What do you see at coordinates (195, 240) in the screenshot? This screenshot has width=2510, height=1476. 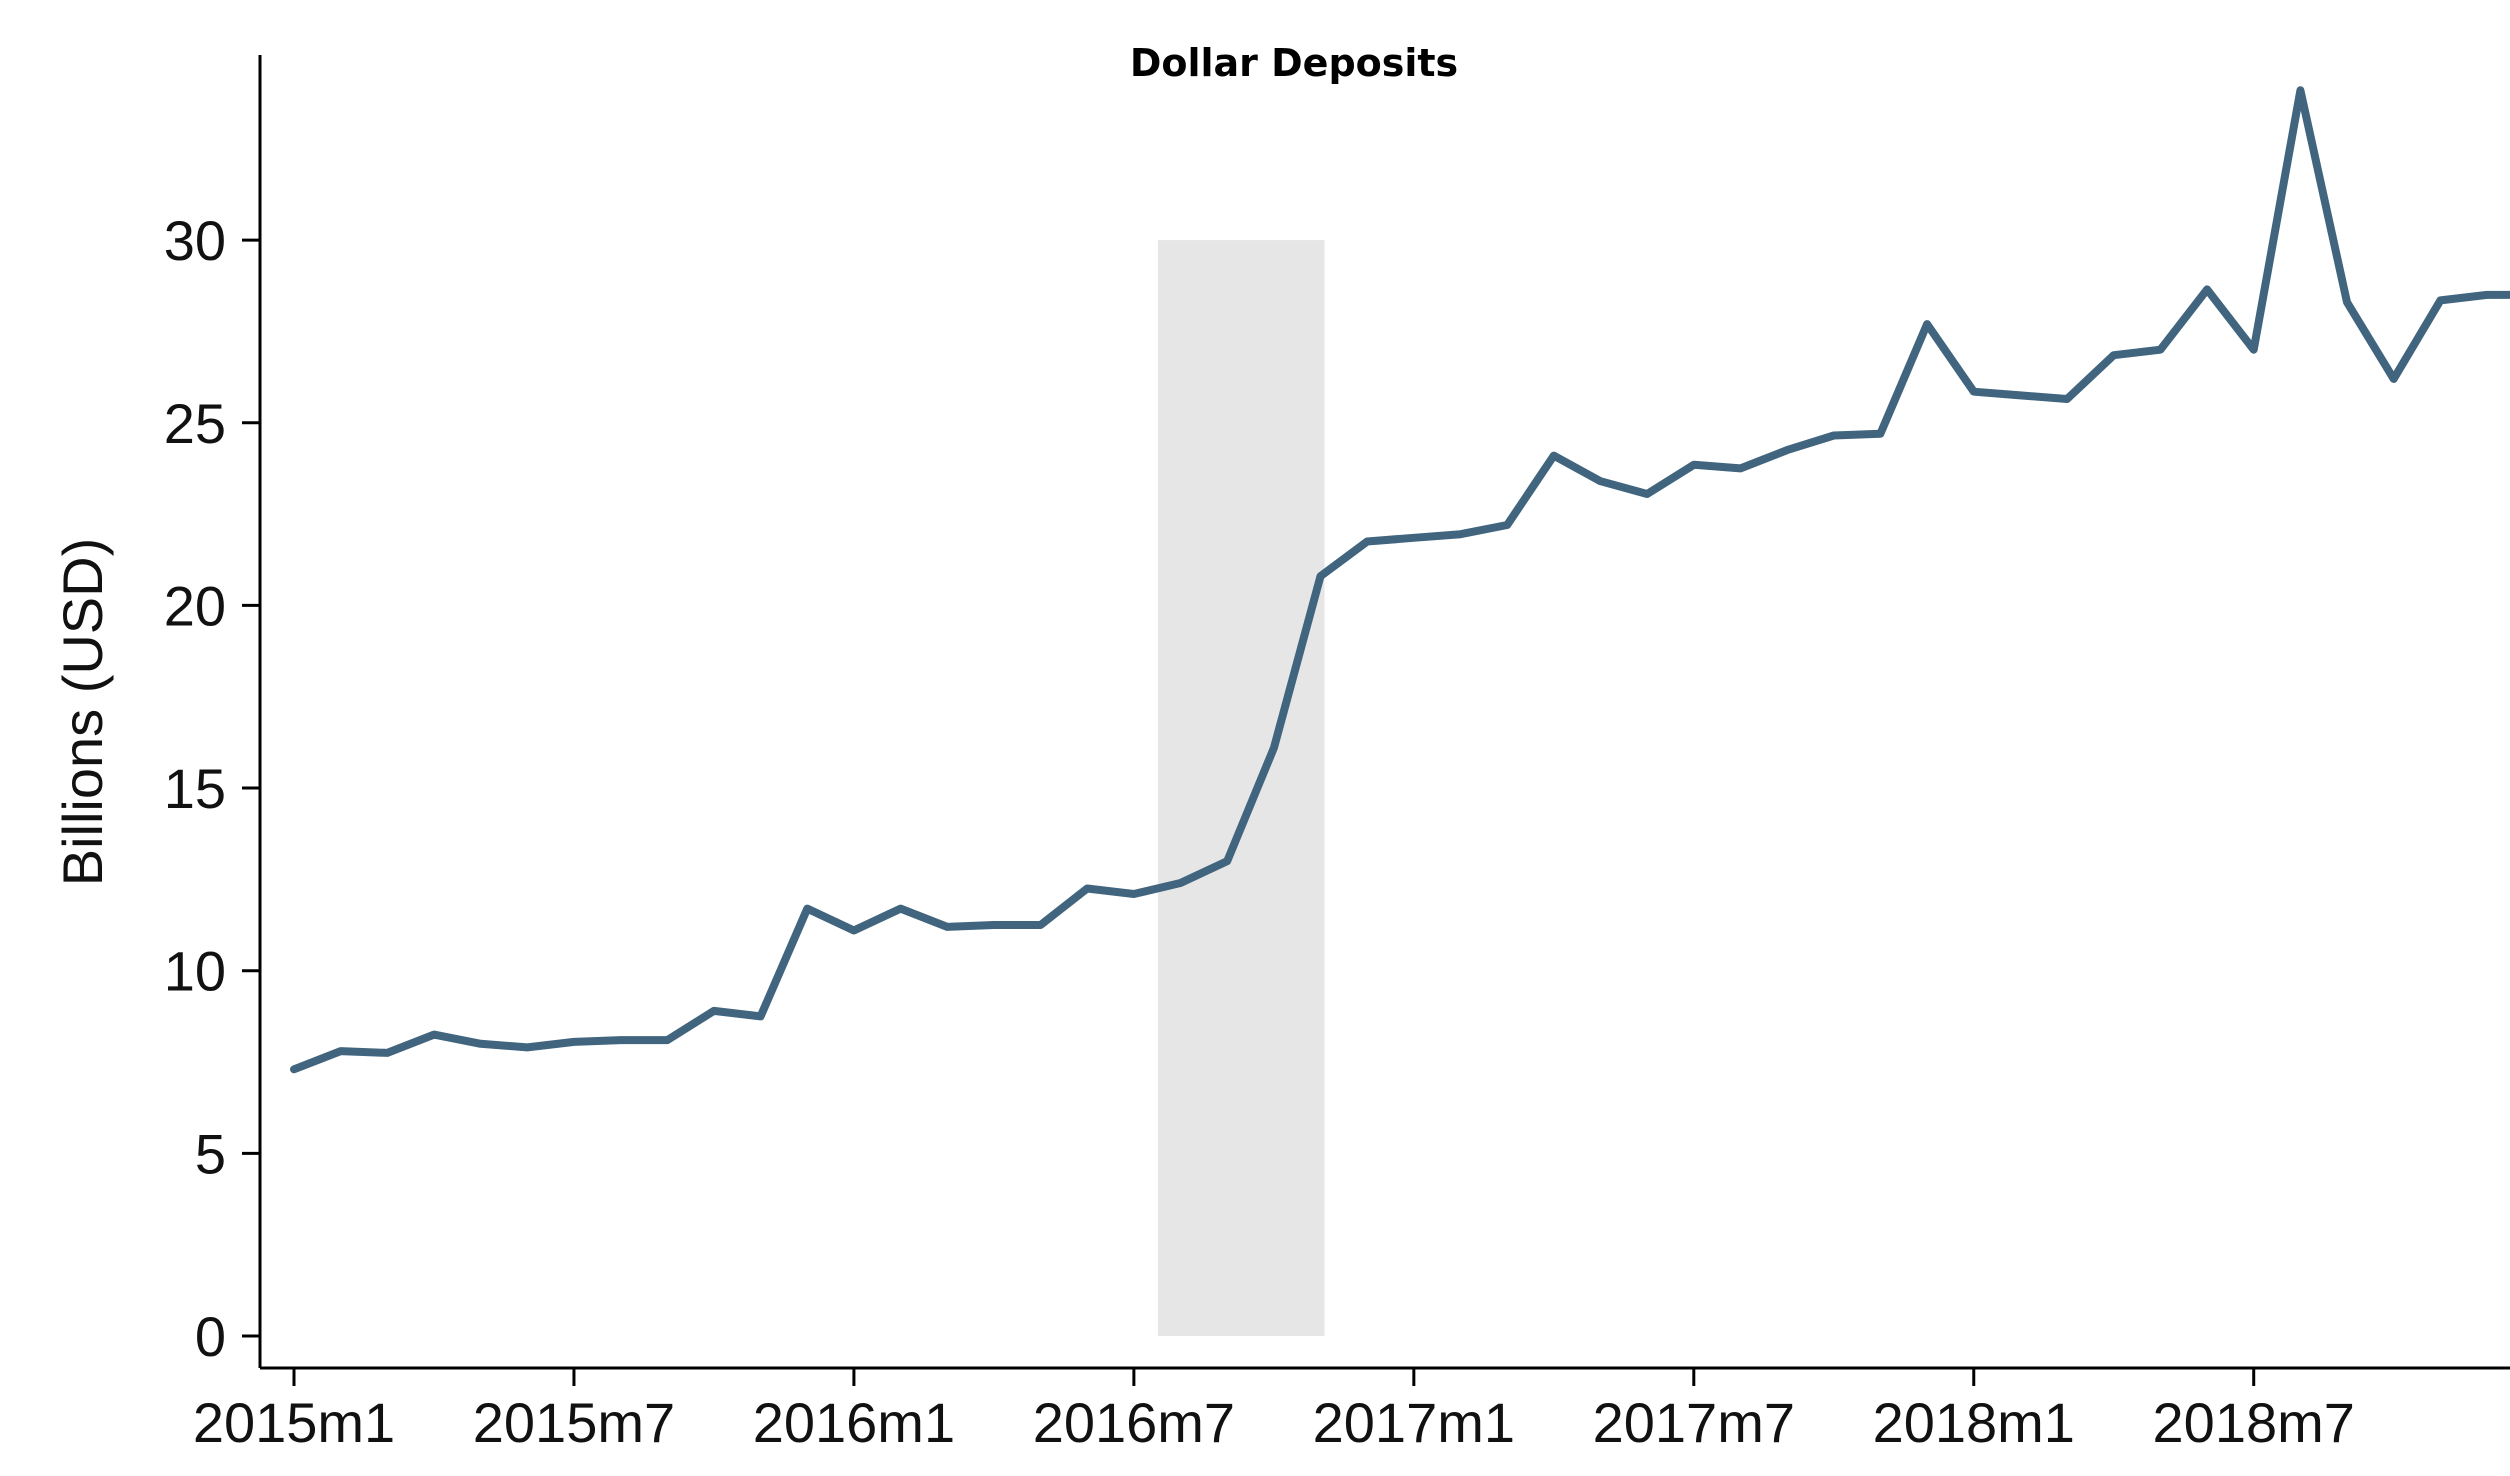 I see `y-tick-label: 30` at bounding box center [195, 240].